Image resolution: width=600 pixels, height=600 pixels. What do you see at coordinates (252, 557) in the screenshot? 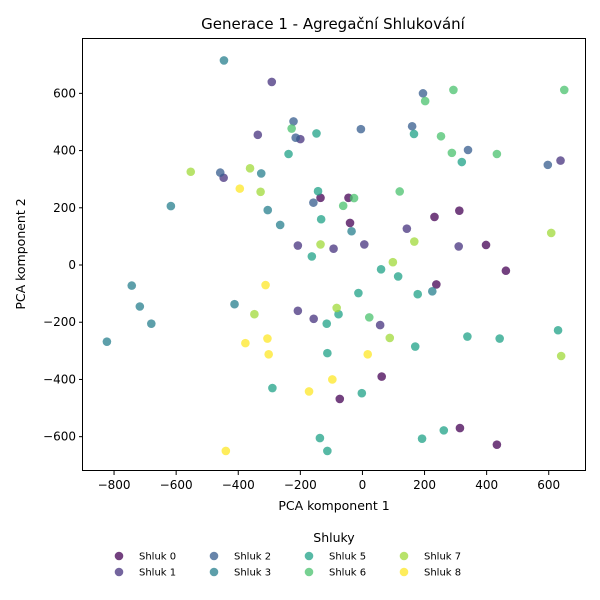
I see `legend-label-shluk-2: Shluk 2` at bounding box center [252, 557].